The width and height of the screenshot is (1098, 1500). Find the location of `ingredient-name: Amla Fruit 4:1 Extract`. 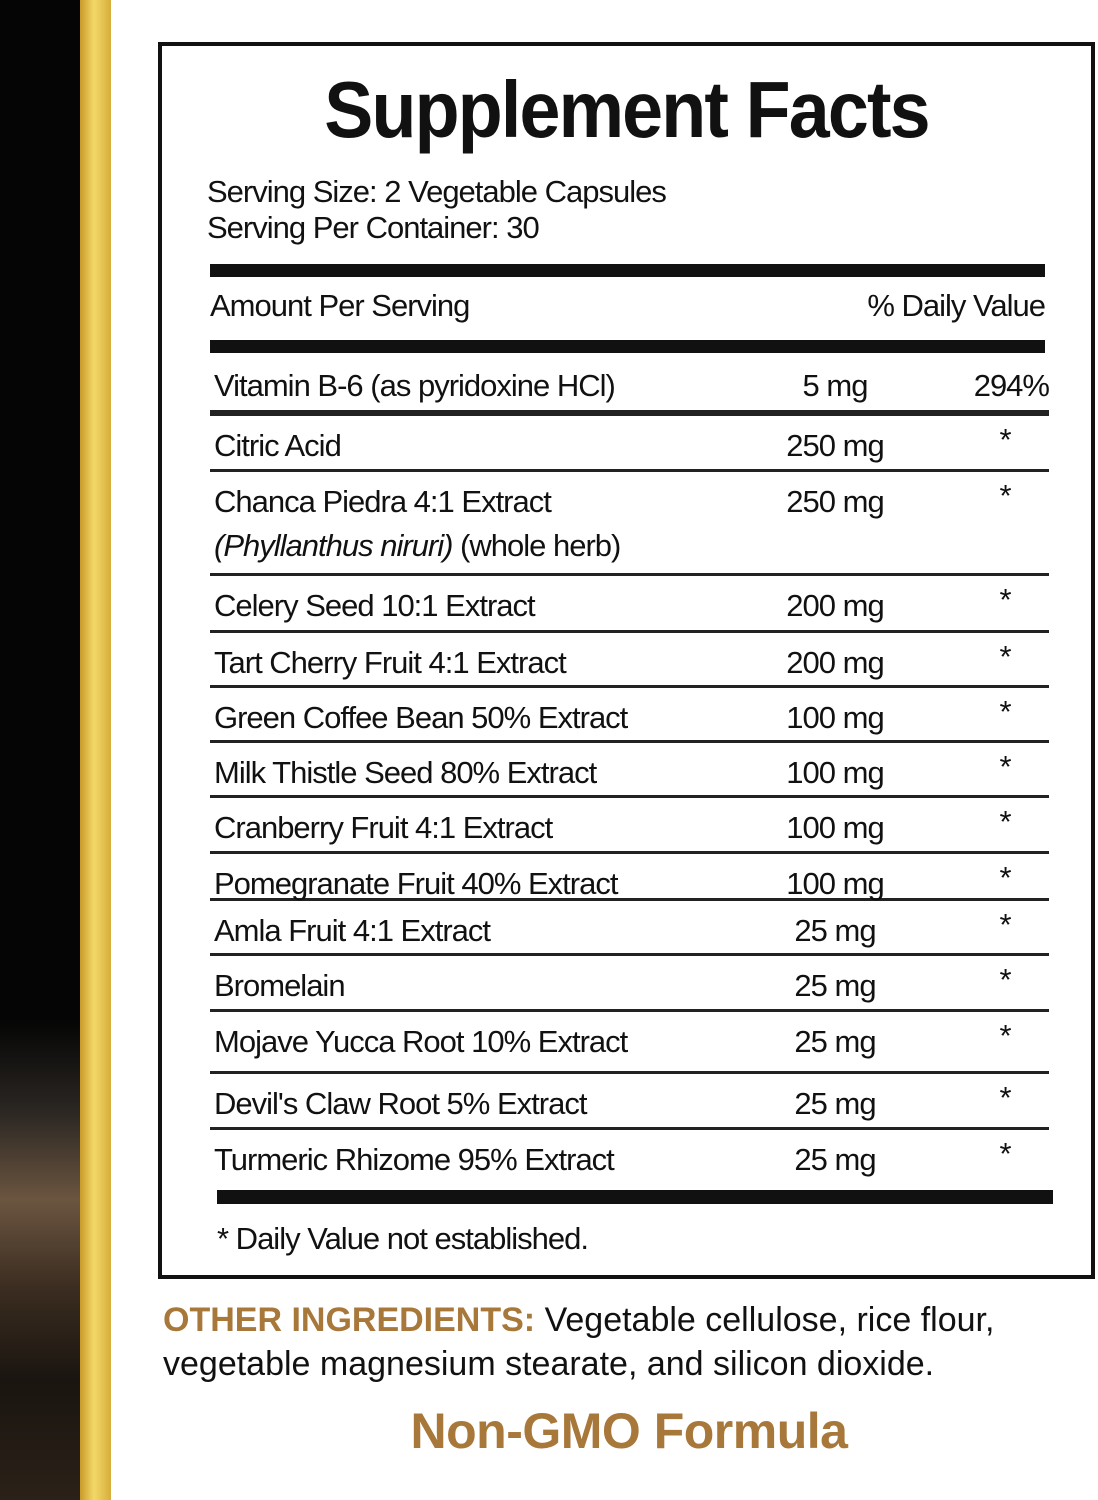

ingredient-name: Amla Fruit 4:1 Extract is located at coordinates (352, 930).